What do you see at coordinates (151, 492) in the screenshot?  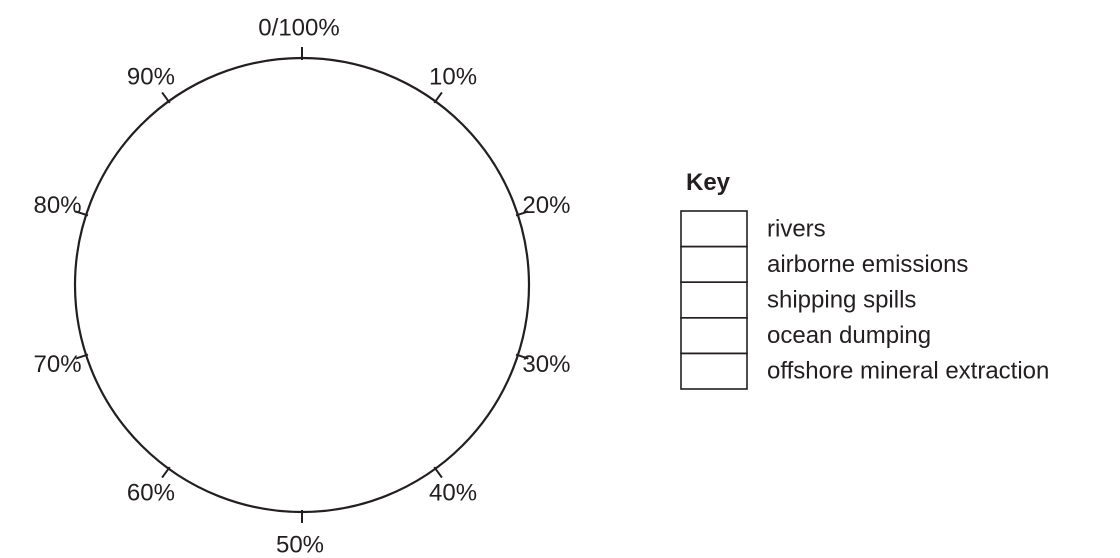 I see `tick-label-60: 60%` at bounding box center [151, 492].